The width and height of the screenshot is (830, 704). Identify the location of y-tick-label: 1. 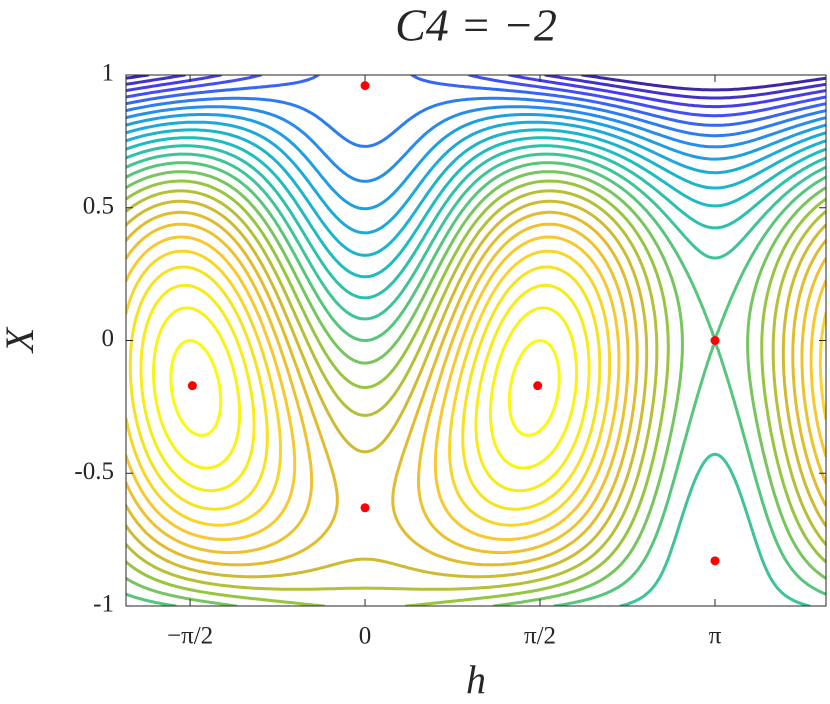
(108, 73).